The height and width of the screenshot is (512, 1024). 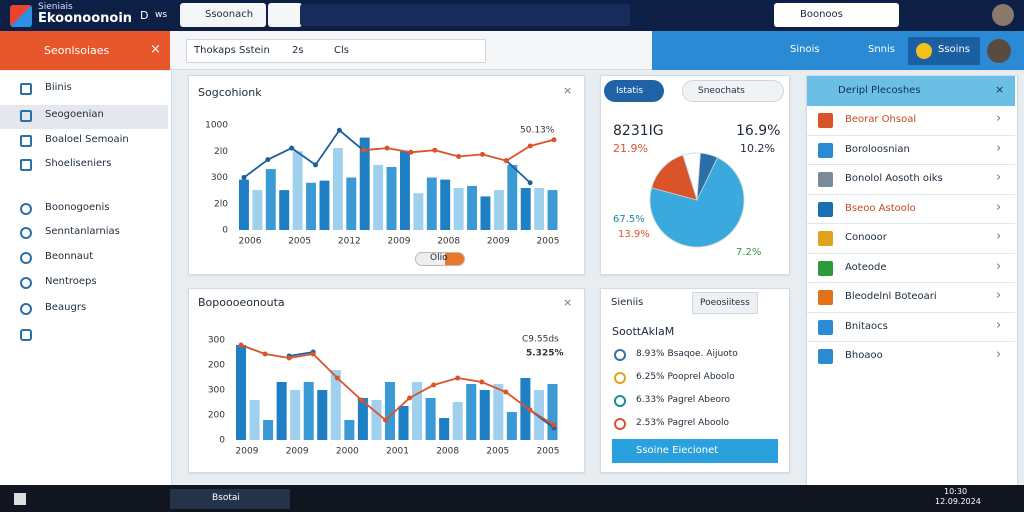 What do you see at coordinates (643, 331) in the screenshot?
I see `subtitle: SoottAklaM` at bounding box center [643, 331].